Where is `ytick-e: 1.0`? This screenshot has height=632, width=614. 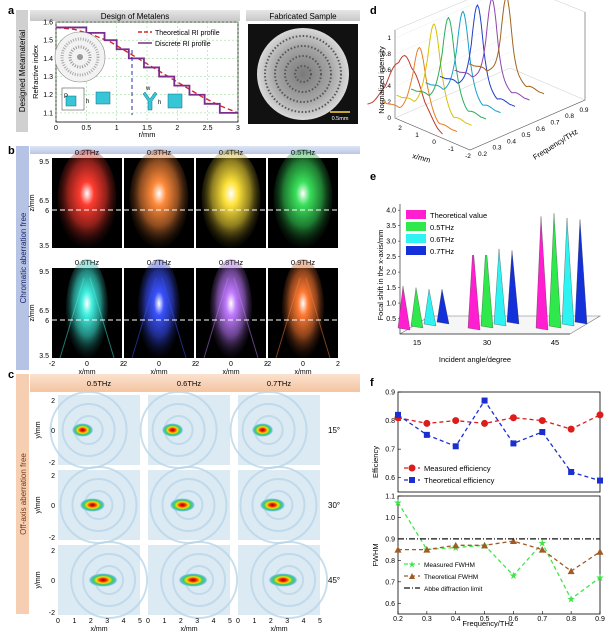 ytick-e: 1.0 is located at coordinates (391, 304).